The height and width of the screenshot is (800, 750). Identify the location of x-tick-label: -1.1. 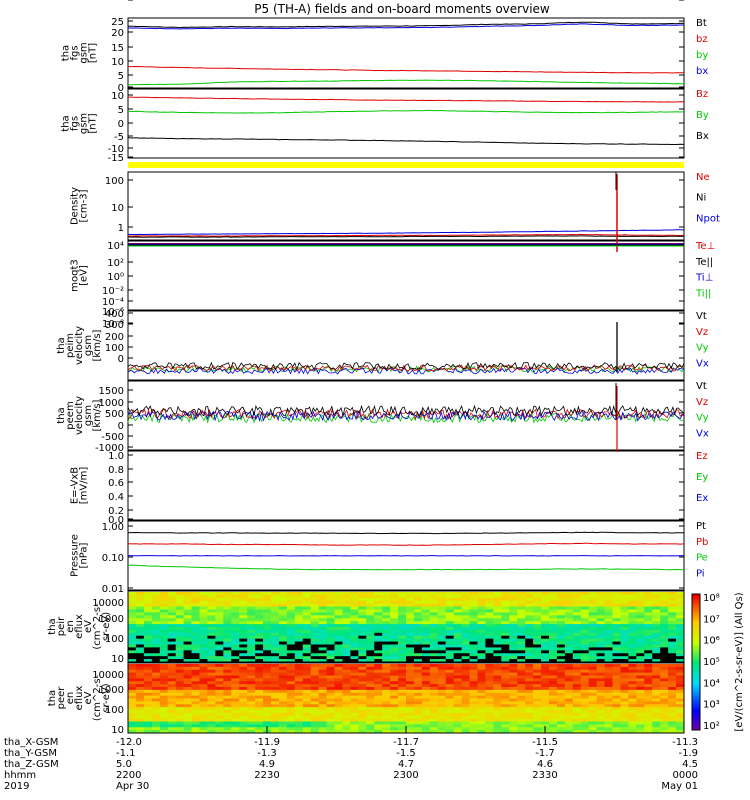
(126, 753).